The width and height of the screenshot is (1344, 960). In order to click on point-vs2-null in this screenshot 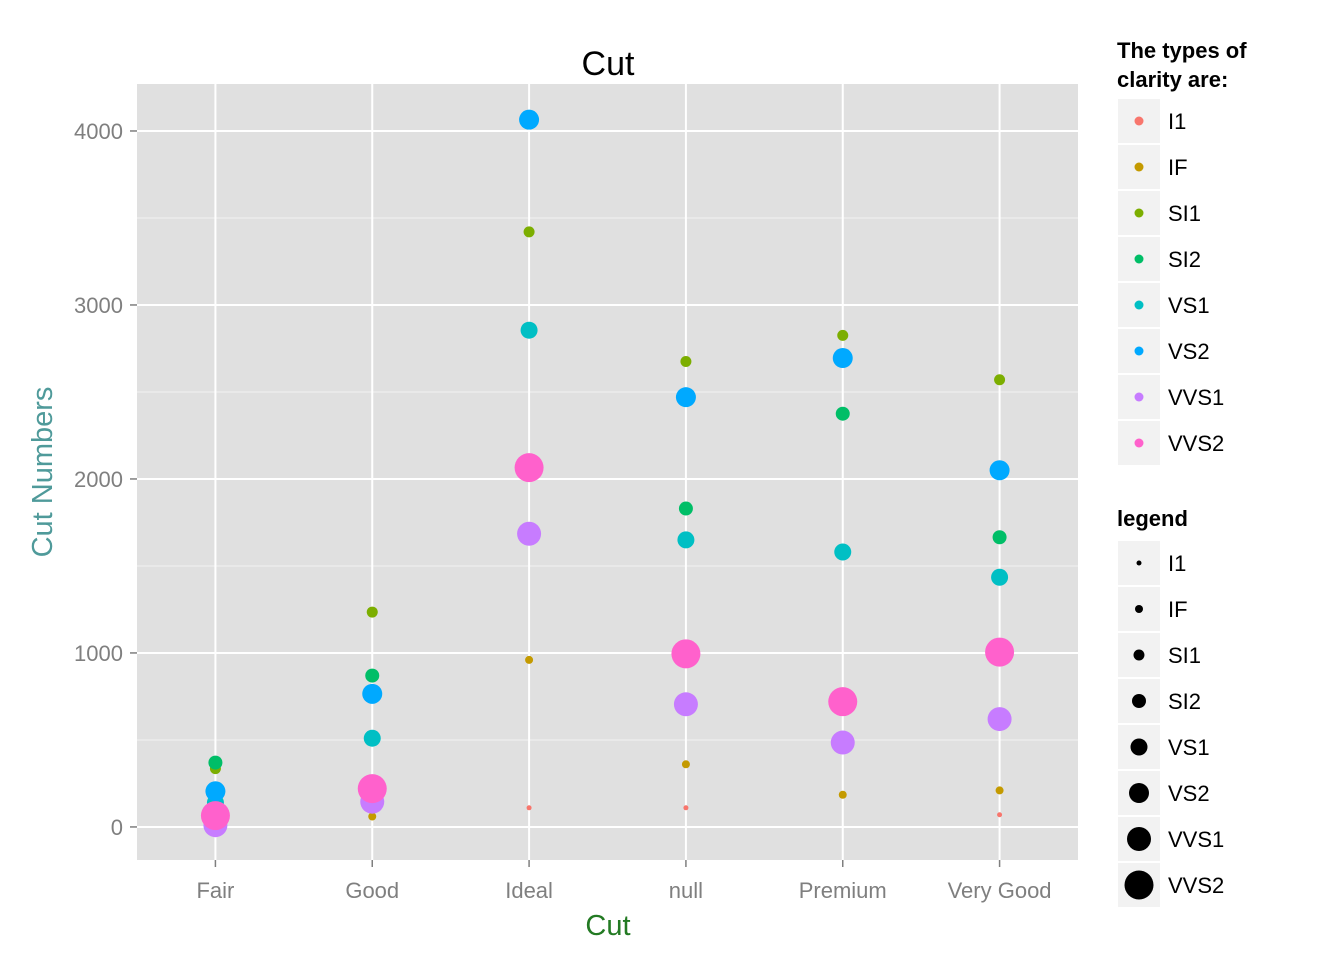, I will do `click(685, 397)`.